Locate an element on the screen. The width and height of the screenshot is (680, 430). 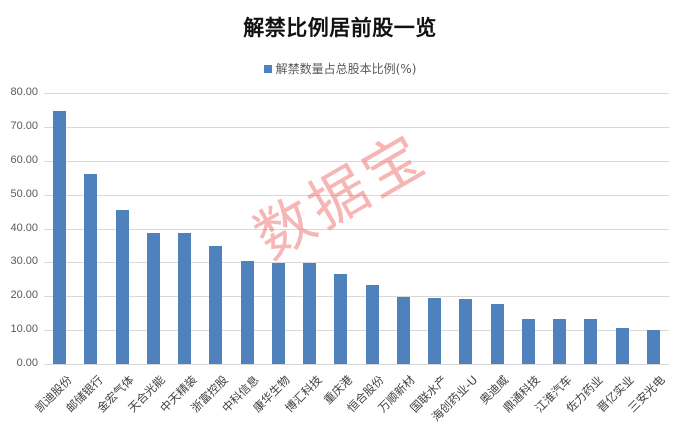
chart-title: 解禁比例居前股一览 is located at coordinates (340, 28).